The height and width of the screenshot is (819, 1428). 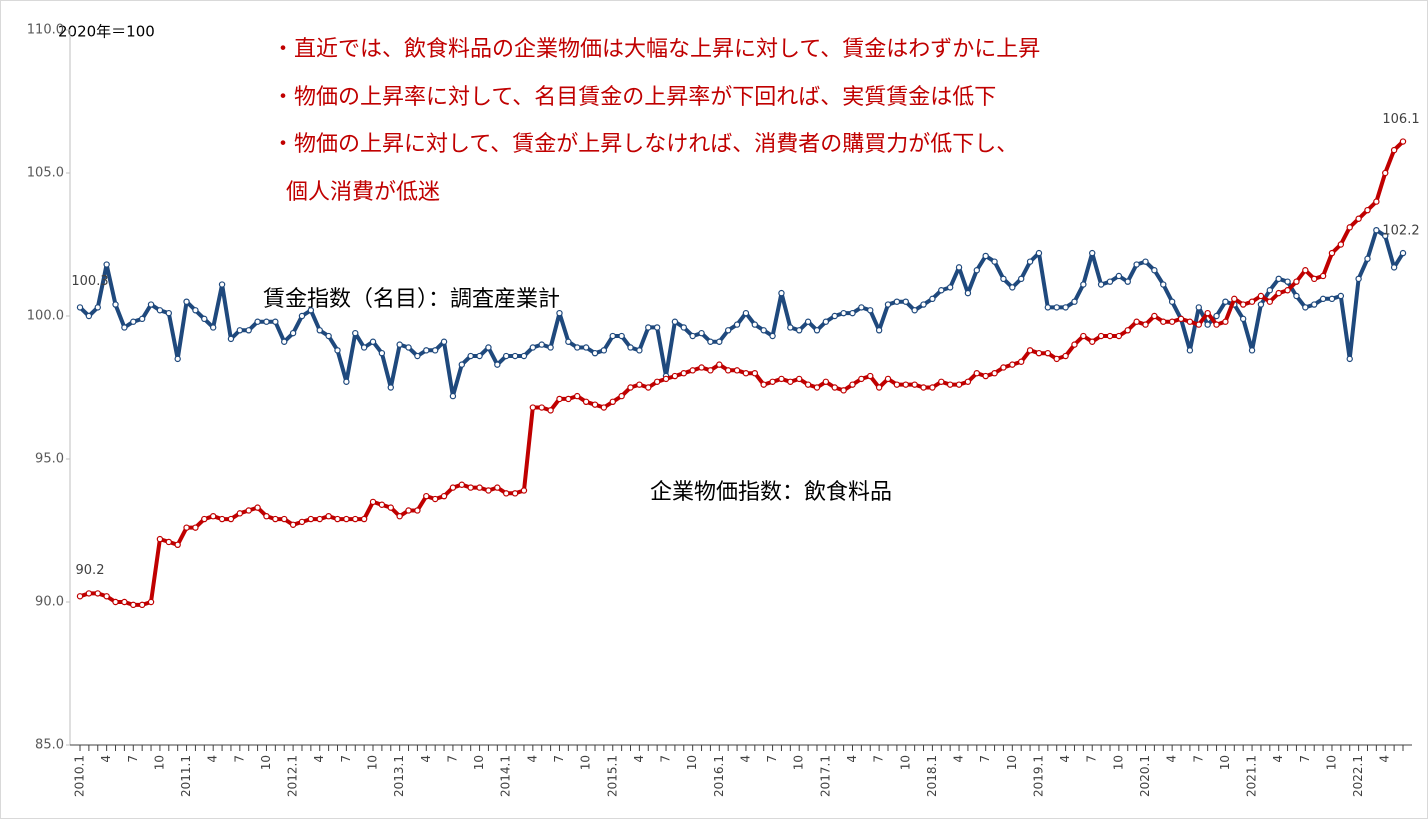 What do you see at coordinates (634, 97) in the screenshot?
I see `annotation: ・物価の上昇率に対して、名目賃金の上昇率が下回れば、実質賃金は低下` at bounding box center [634, 97].